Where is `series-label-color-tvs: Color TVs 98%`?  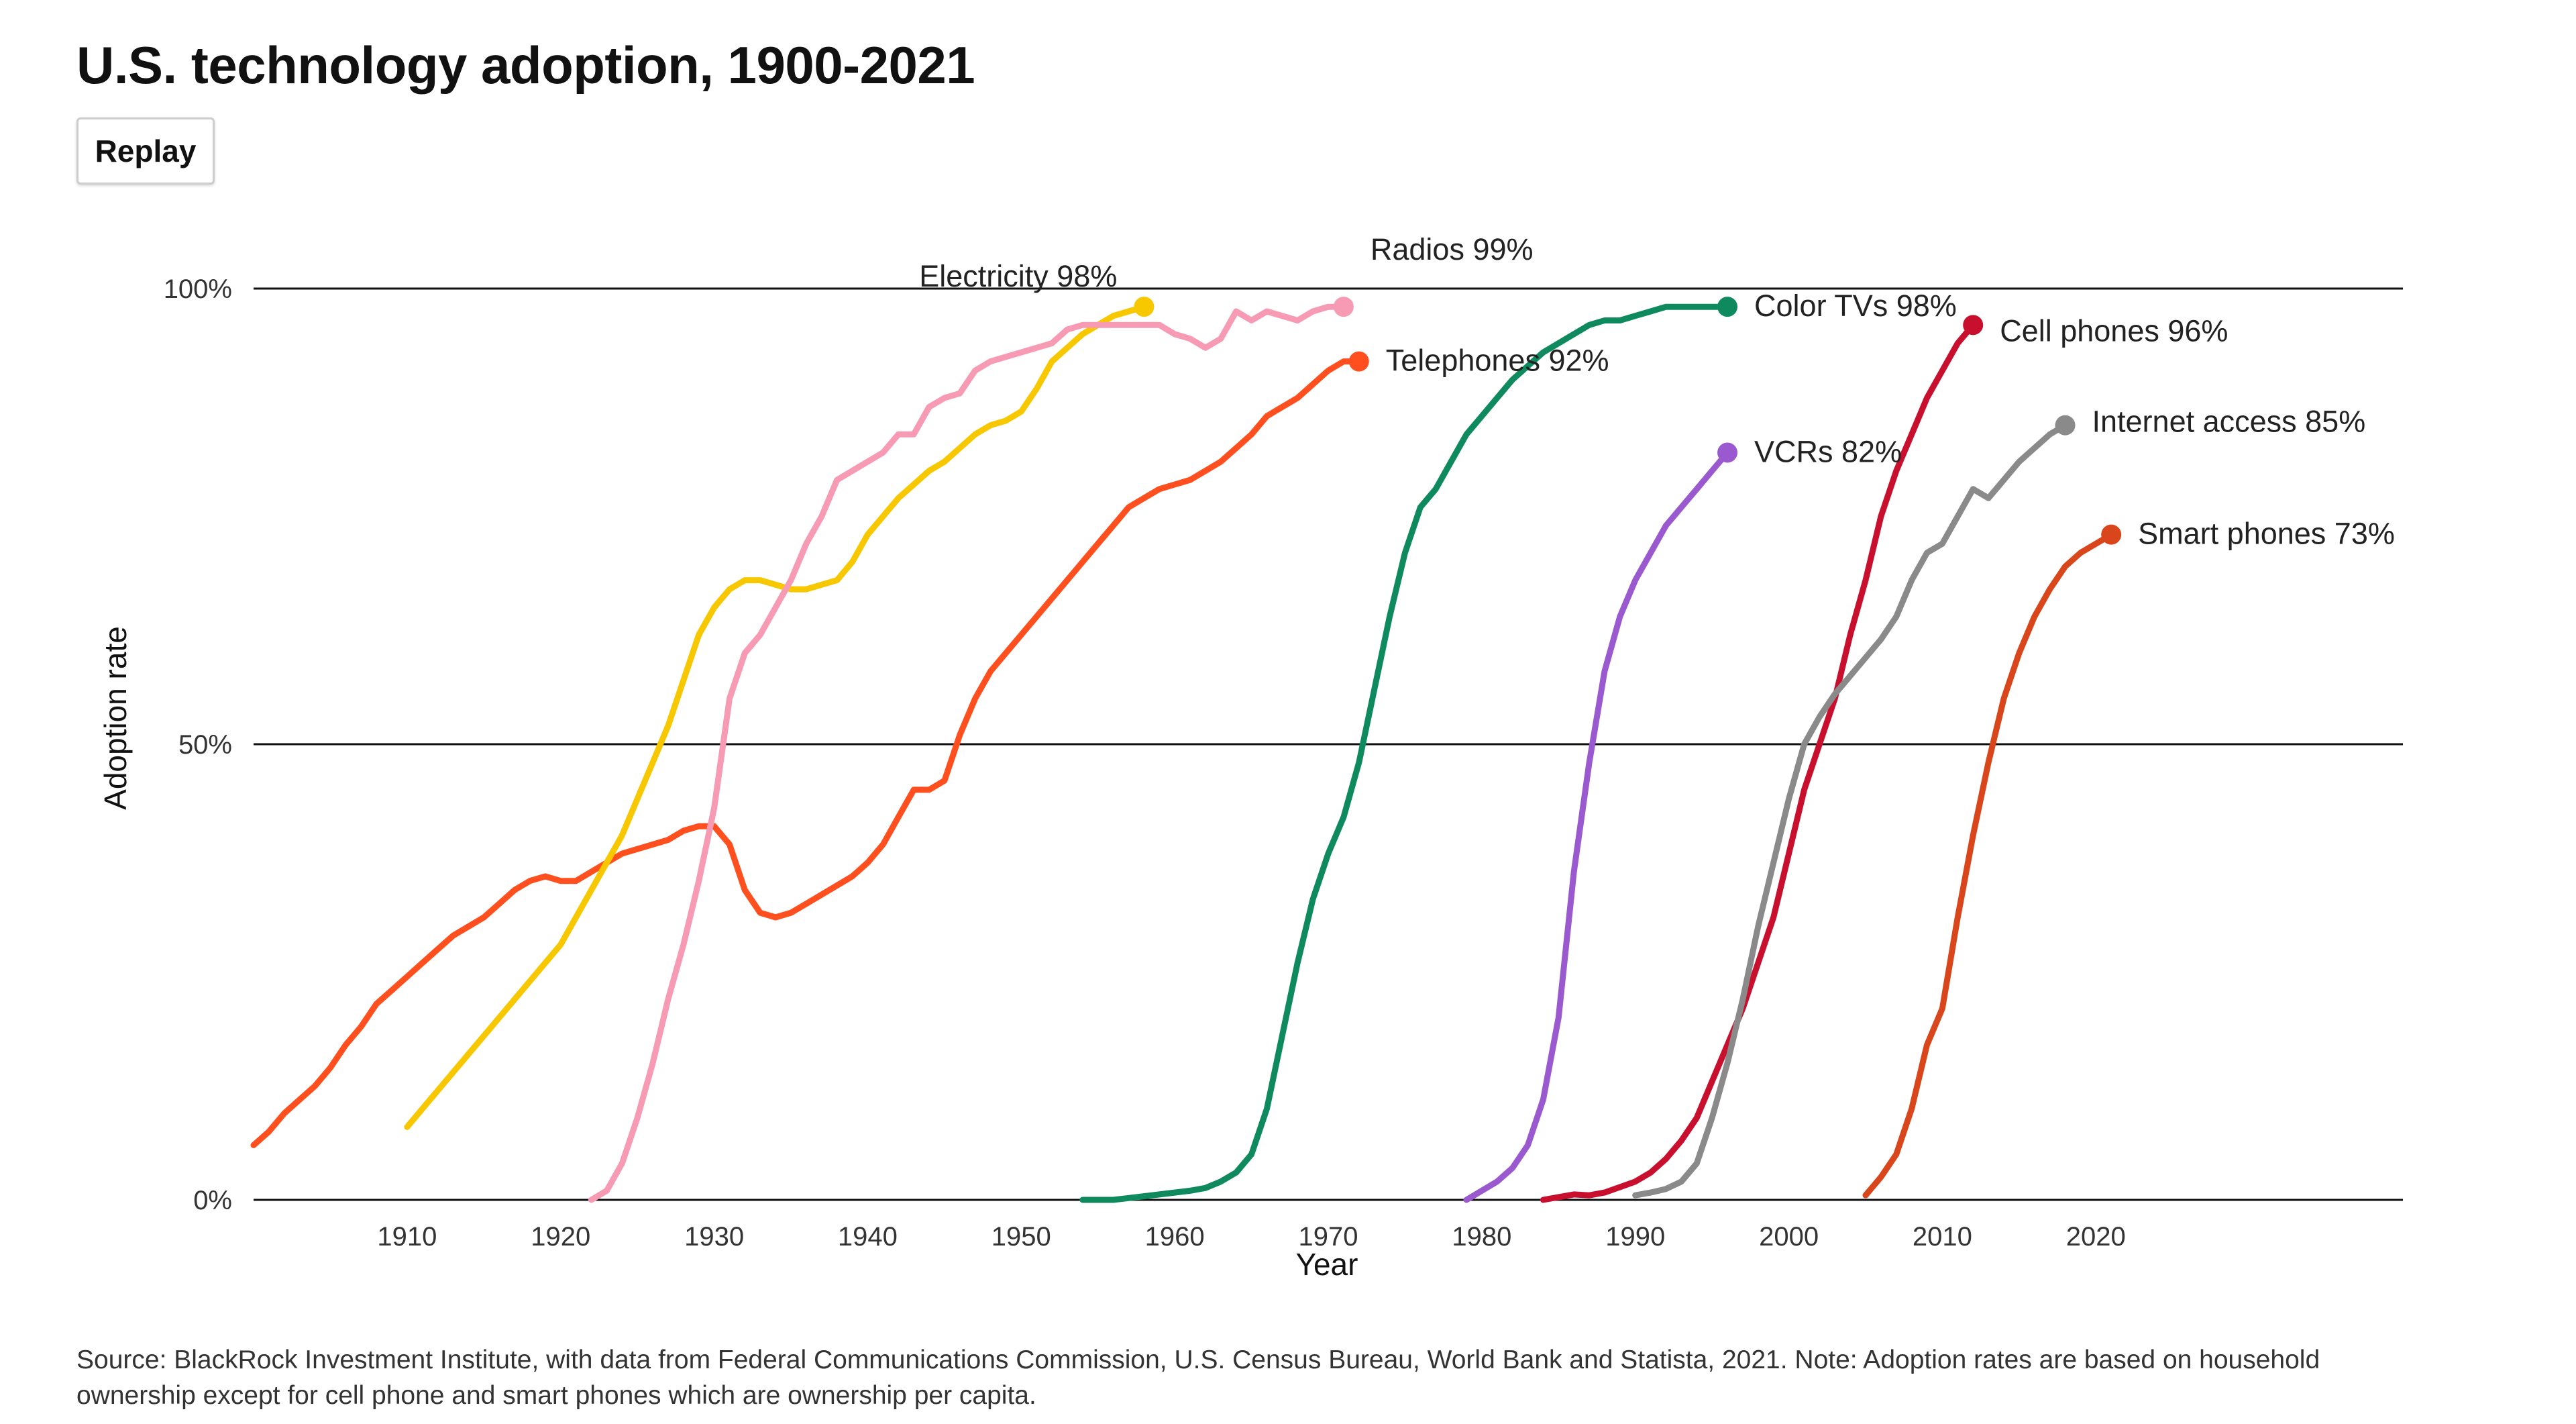
series-label-color-tvs: Color TVs 98% is located at coordinates (1855, 306).